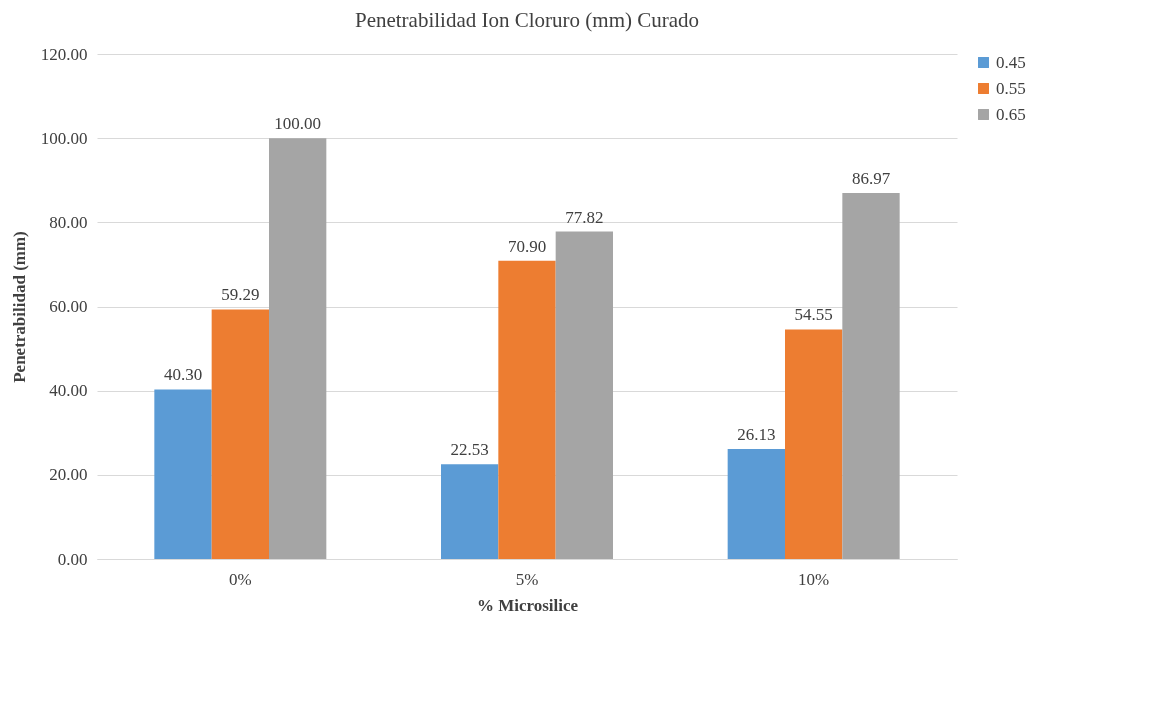  Describe the element at coordinates (240, 295) in the screenshot. I see `data-label: 59.29` at that location.